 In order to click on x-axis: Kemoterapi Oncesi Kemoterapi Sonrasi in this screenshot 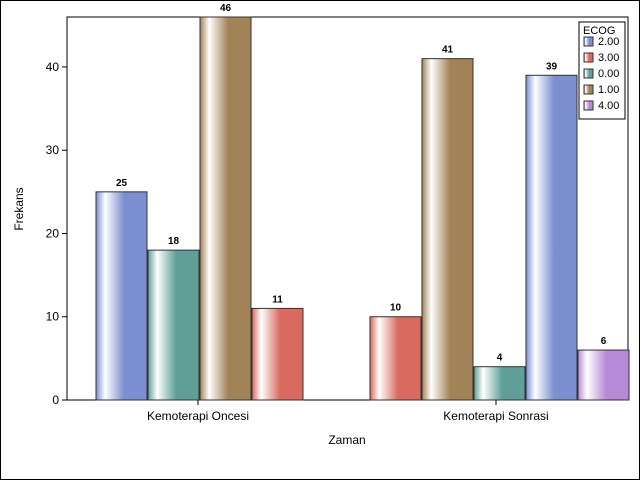, I will do `click(348, 411)`.